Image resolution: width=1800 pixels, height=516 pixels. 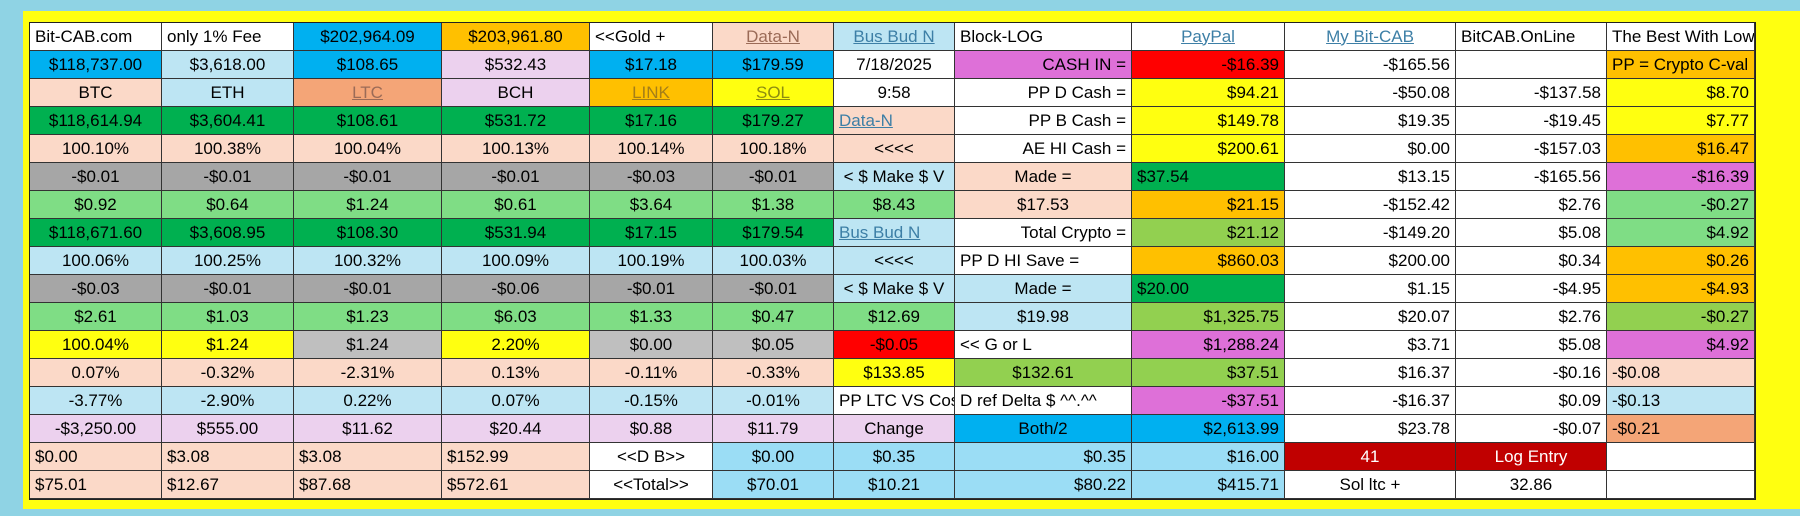 What do you see at coordinates (1208, 317) in the screenshot?
I see `cell-r10-c9: $1,325.75` at bounding box center [1208, 317].